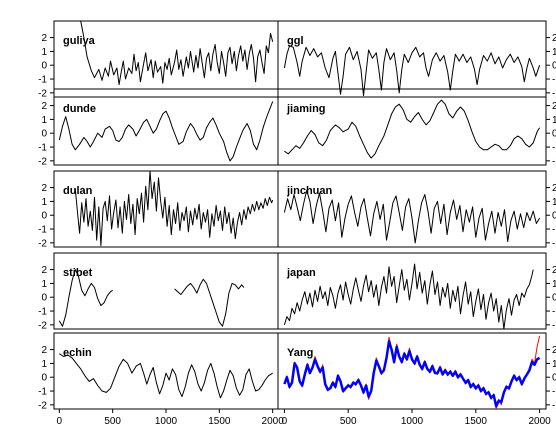 Image resolution: width=556 pixels, height=445 pixels. Describe the element at coordinates (79, 109) in the screenshot. I see `panel-title: dunde` at that location.